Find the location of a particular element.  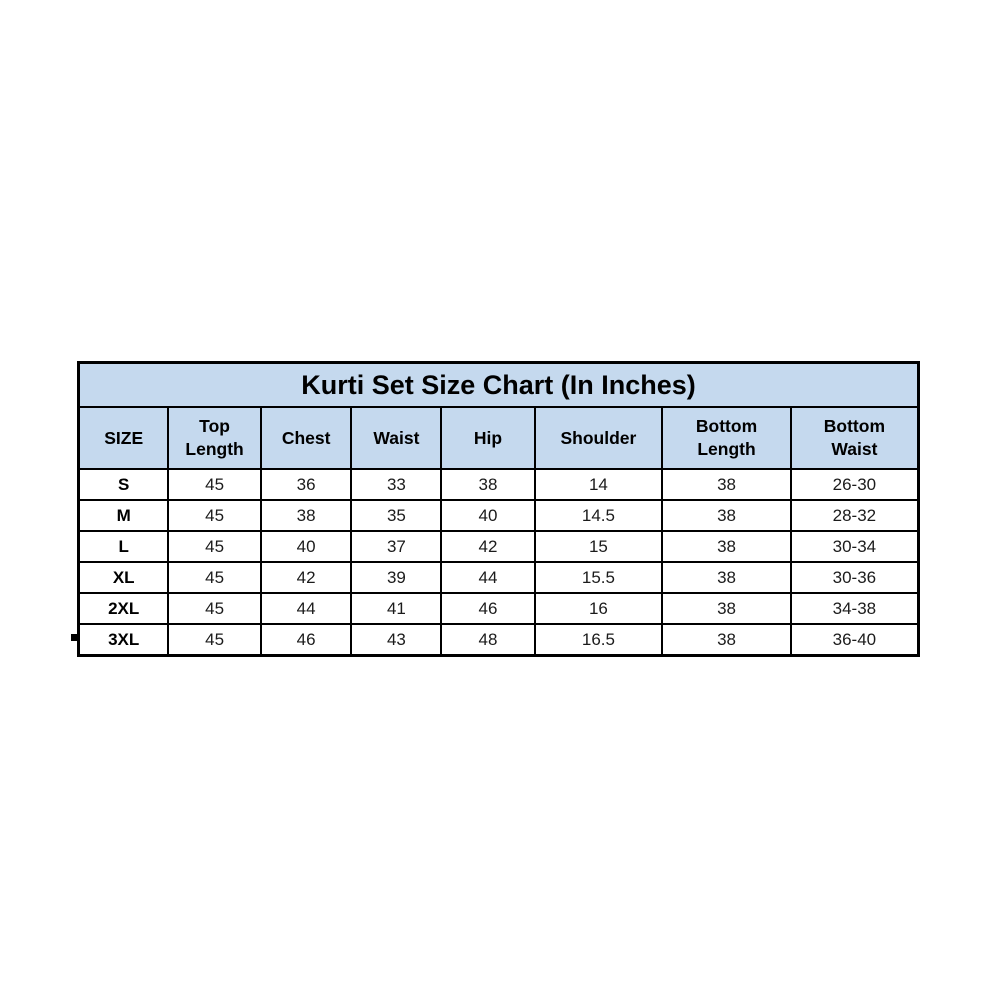

value-cell: 15.5 is located at coordinates (598, 577).